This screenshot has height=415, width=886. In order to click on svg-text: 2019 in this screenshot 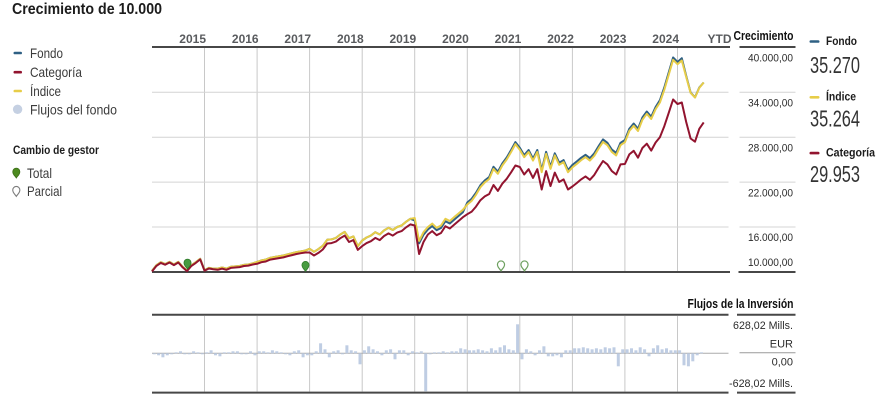, I will do `click(402, 39)`.